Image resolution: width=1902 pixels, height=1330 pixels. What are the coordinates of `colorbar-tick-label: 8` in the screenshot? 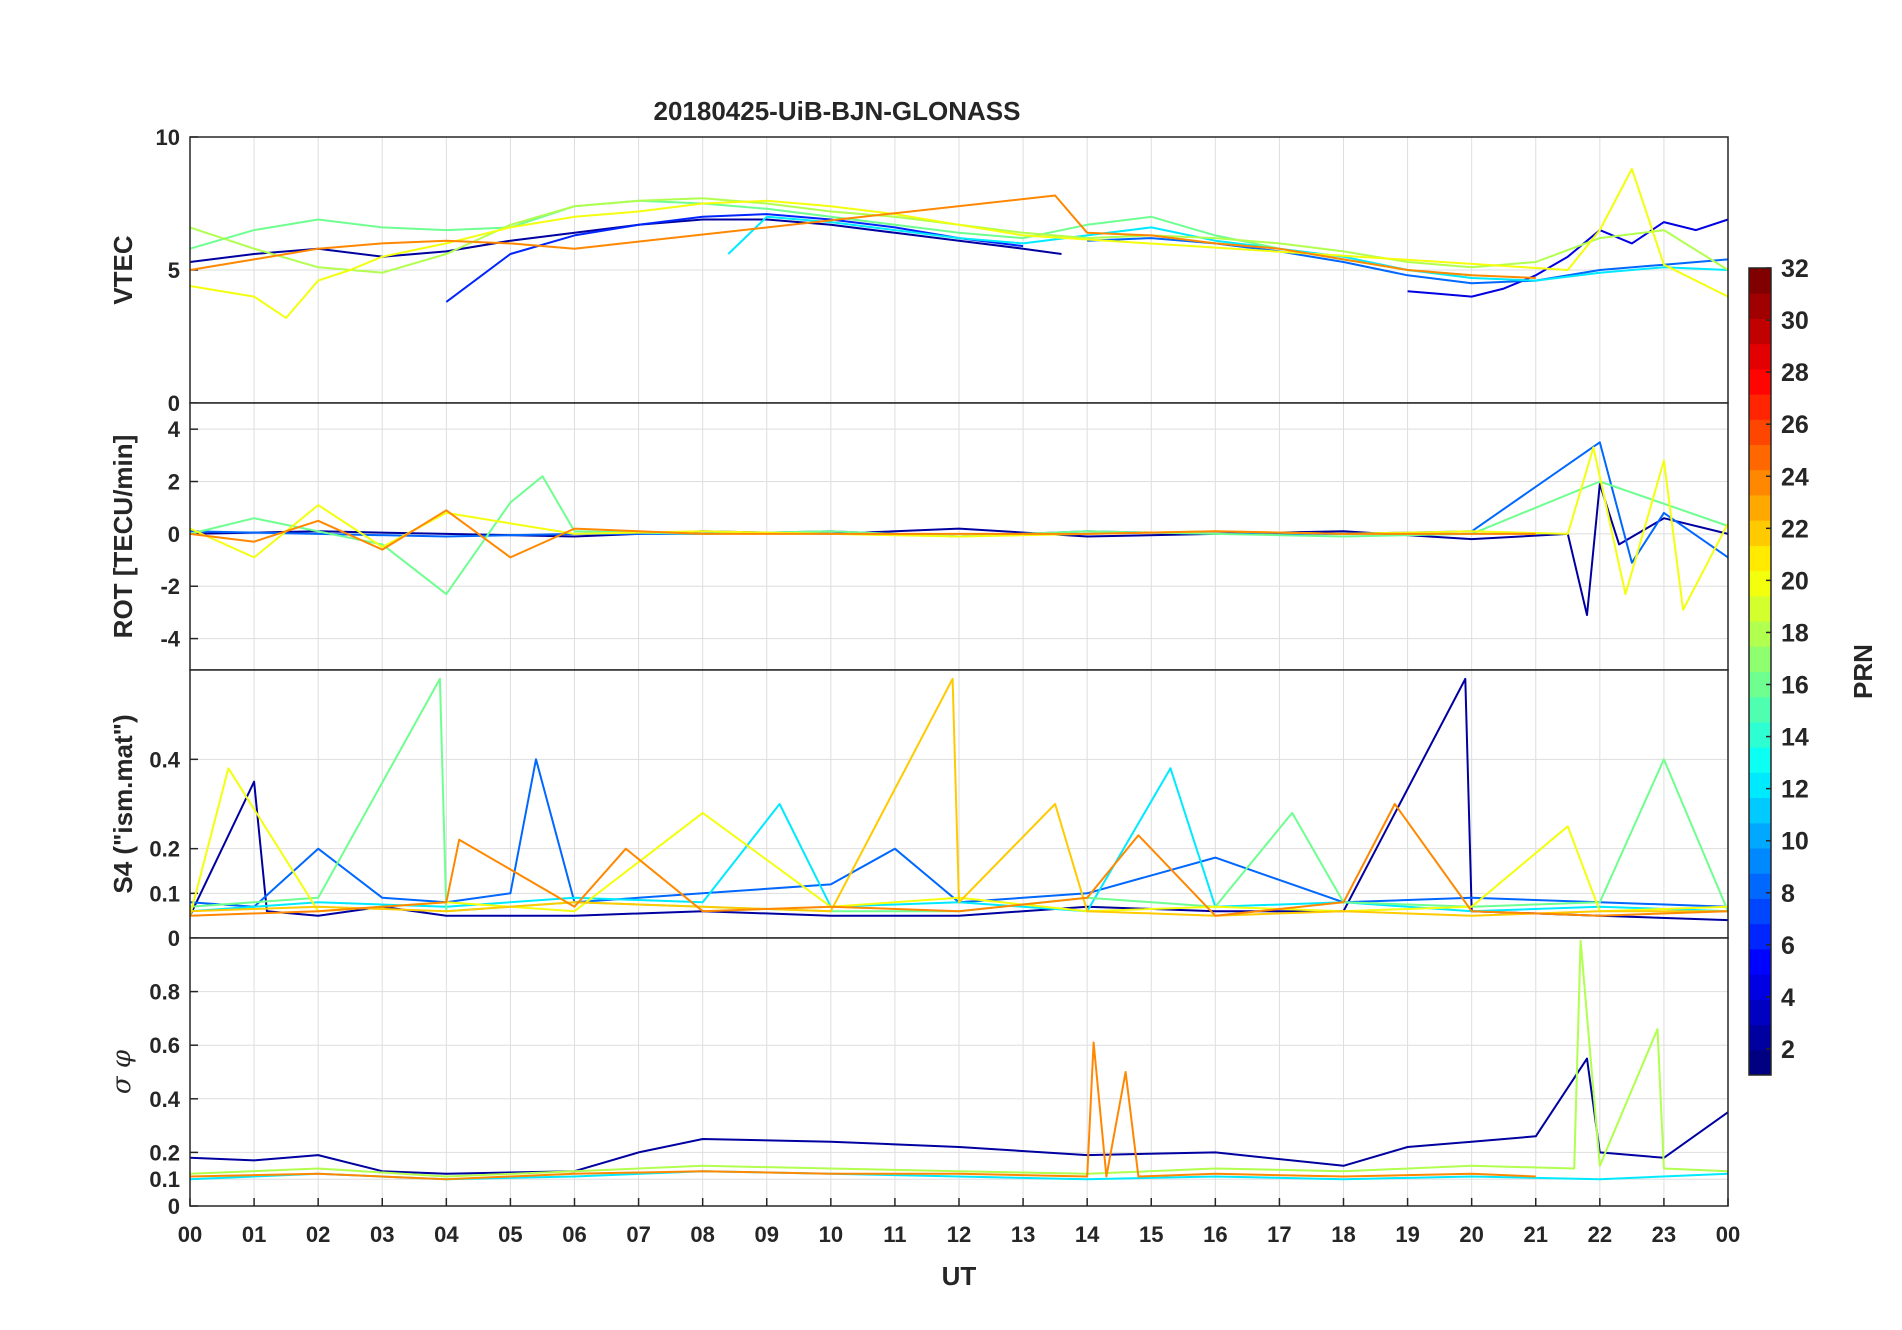 It's located at (1788, 894).